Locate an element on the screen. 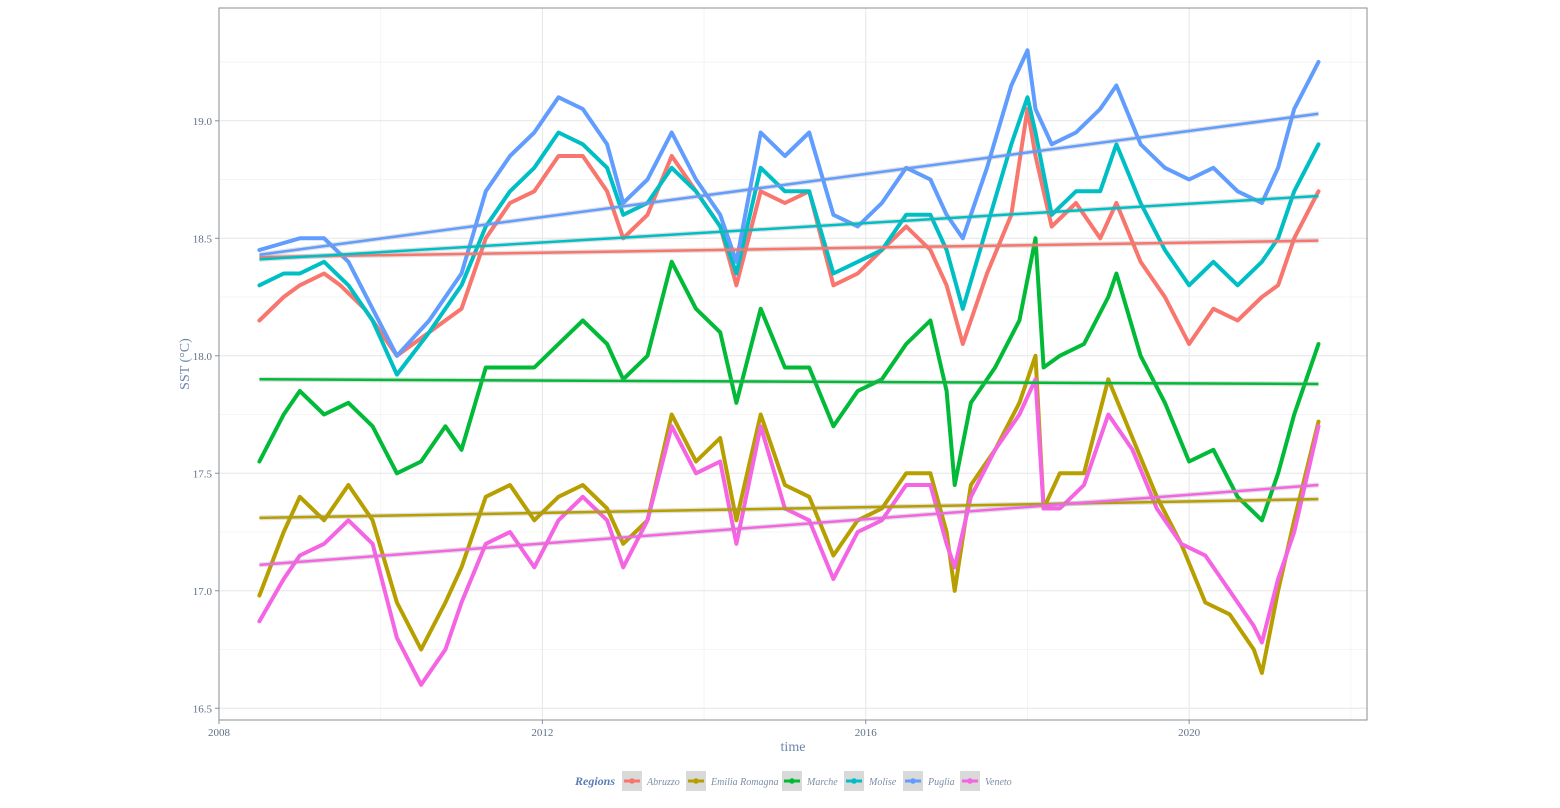 The width and height of the screenshot is (1560, 808). x-tick-label: 2016 is located at coordinates (866, 733).